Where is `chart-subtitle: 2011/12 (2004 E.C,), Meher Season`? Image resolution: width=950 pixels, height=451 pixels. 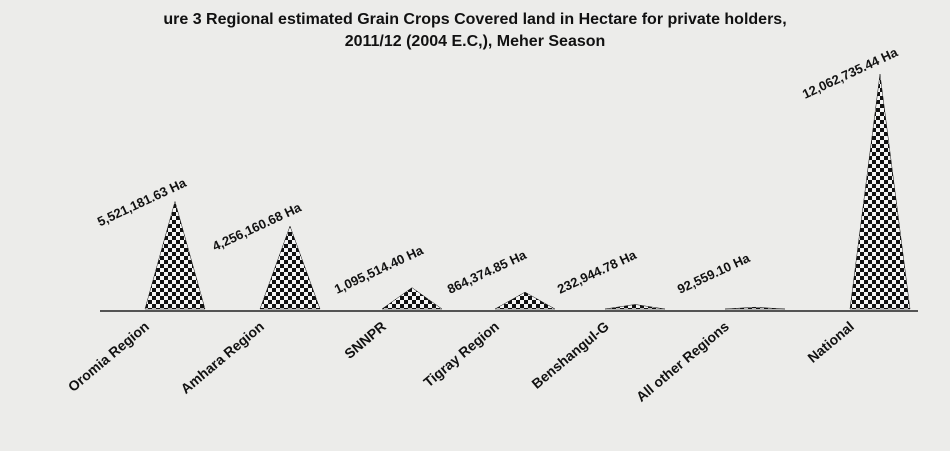 chart-subtitle: 2011/12 (2004 E.C,), Meher Season is located at coordinates (475, 41).